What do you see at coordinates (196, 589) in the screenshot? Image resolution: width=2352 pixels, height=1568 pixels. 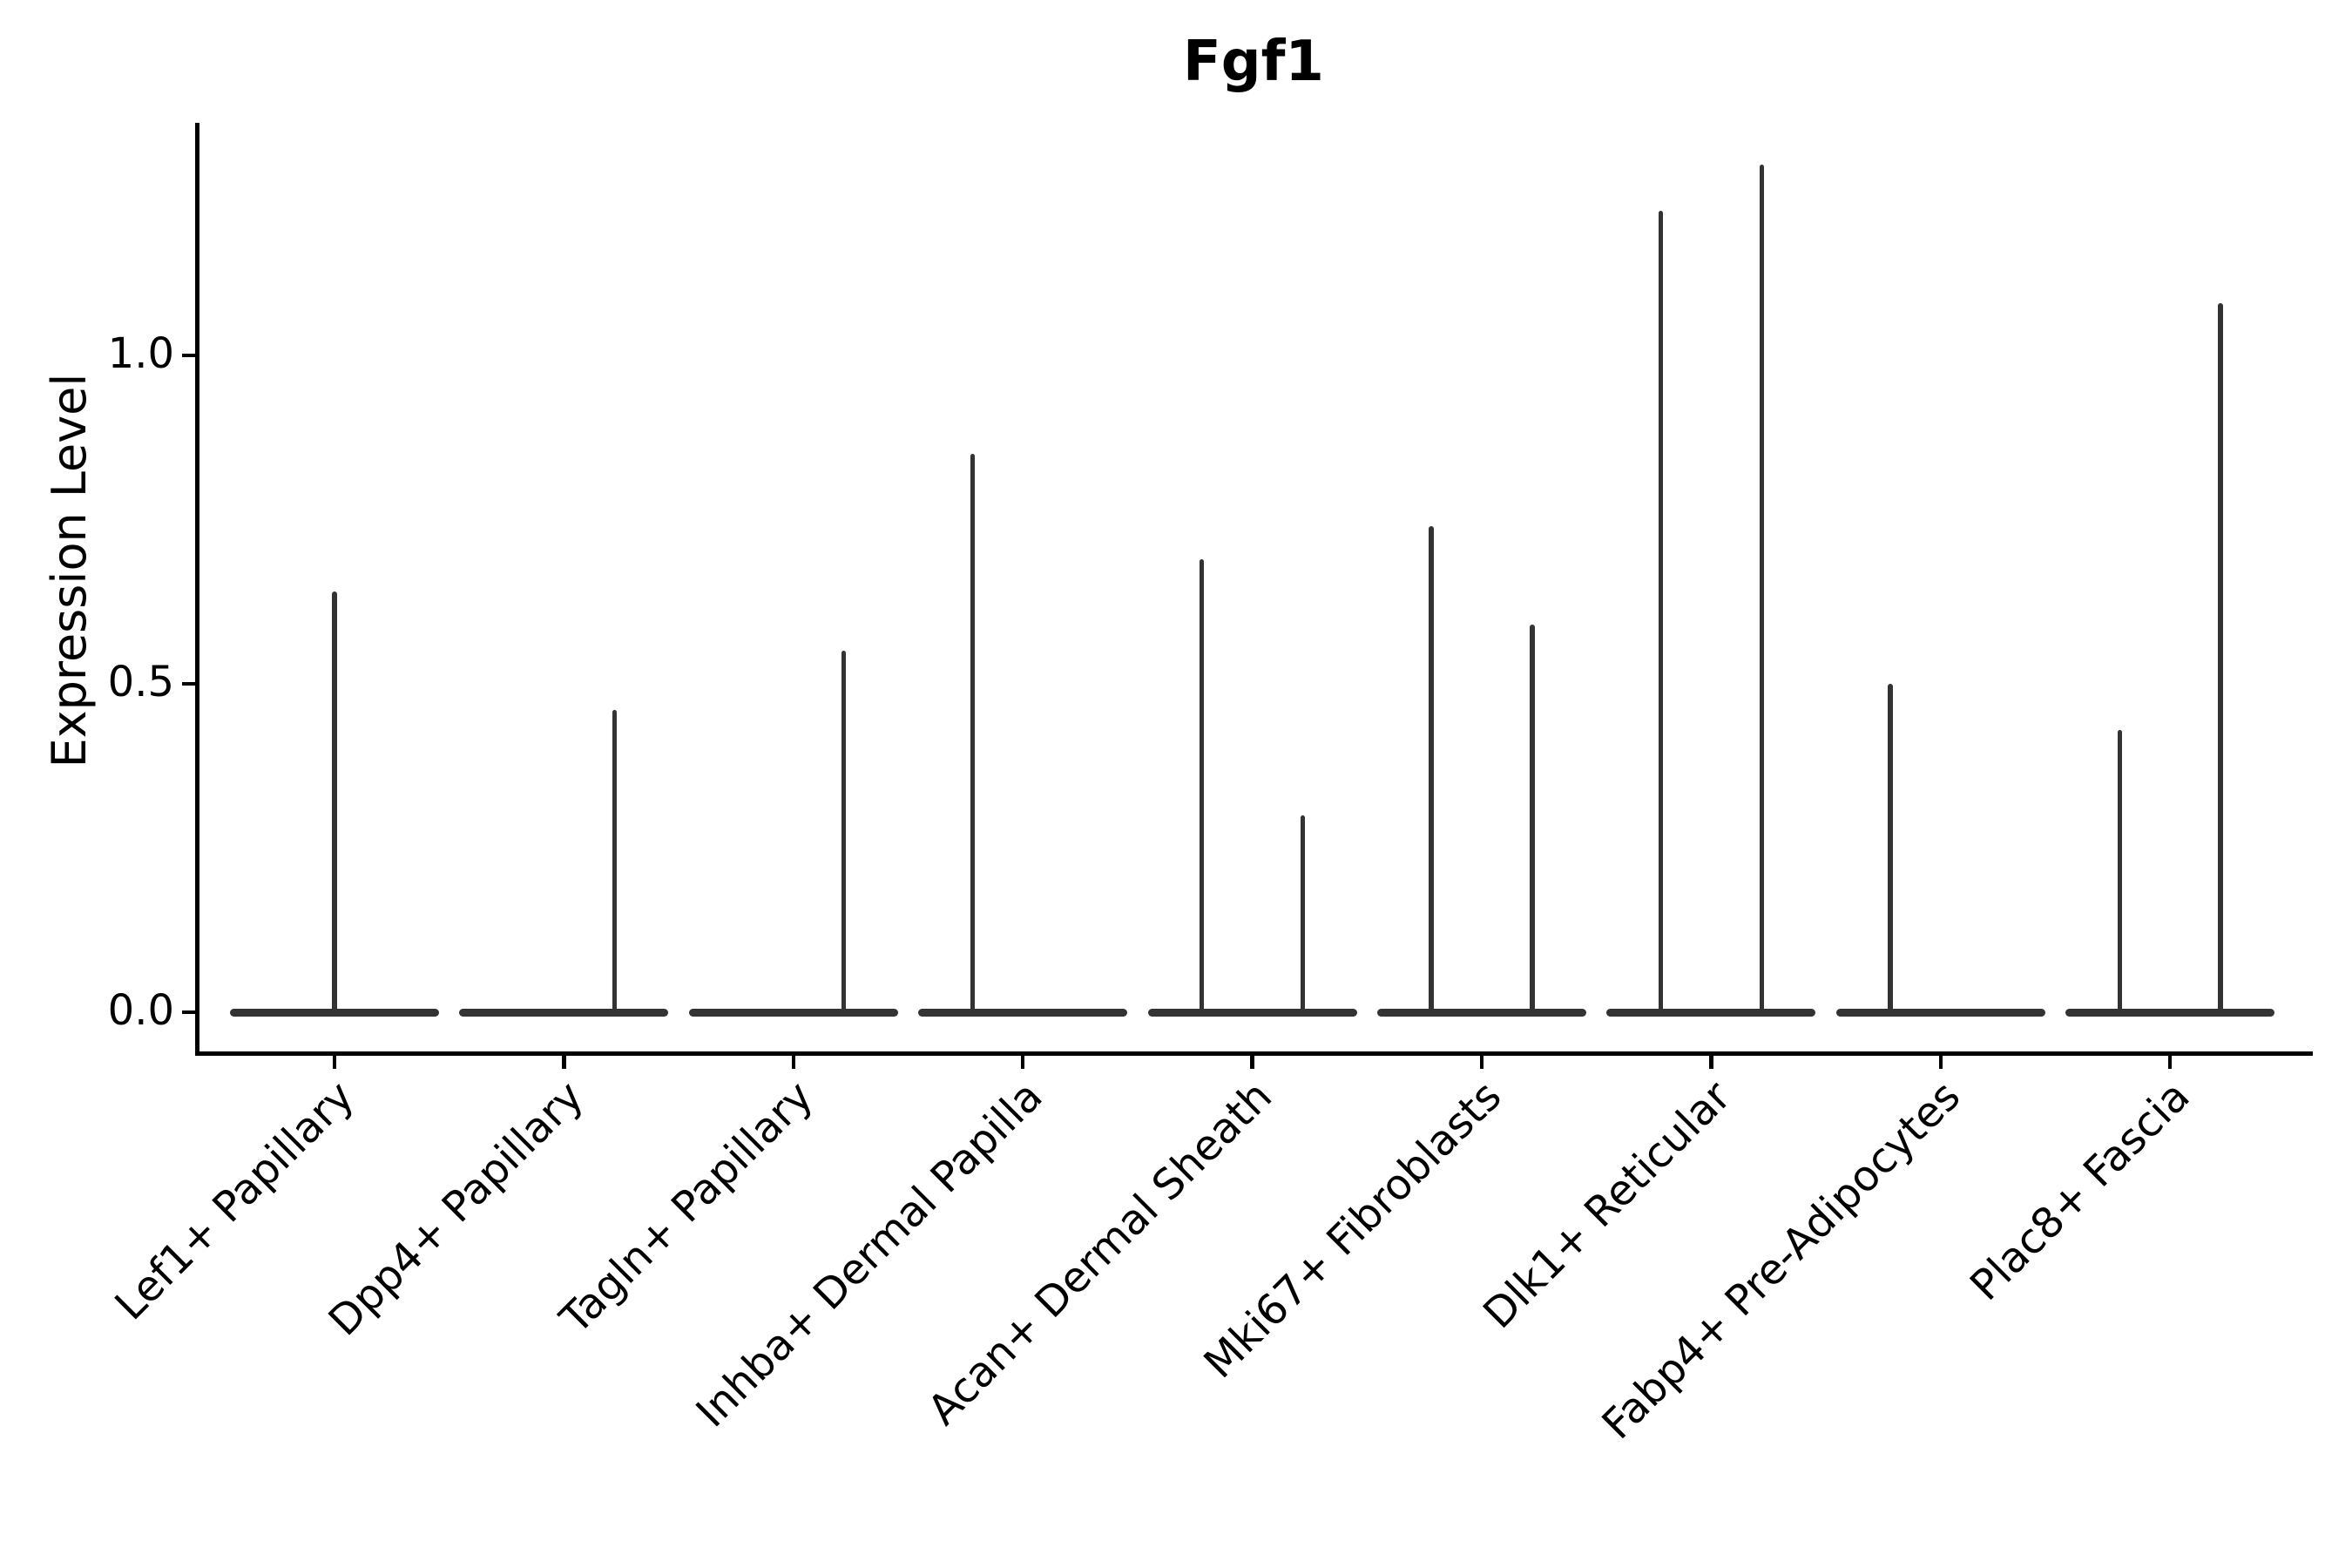 I see `y-axis-spine` at bounding box center [196, 589].